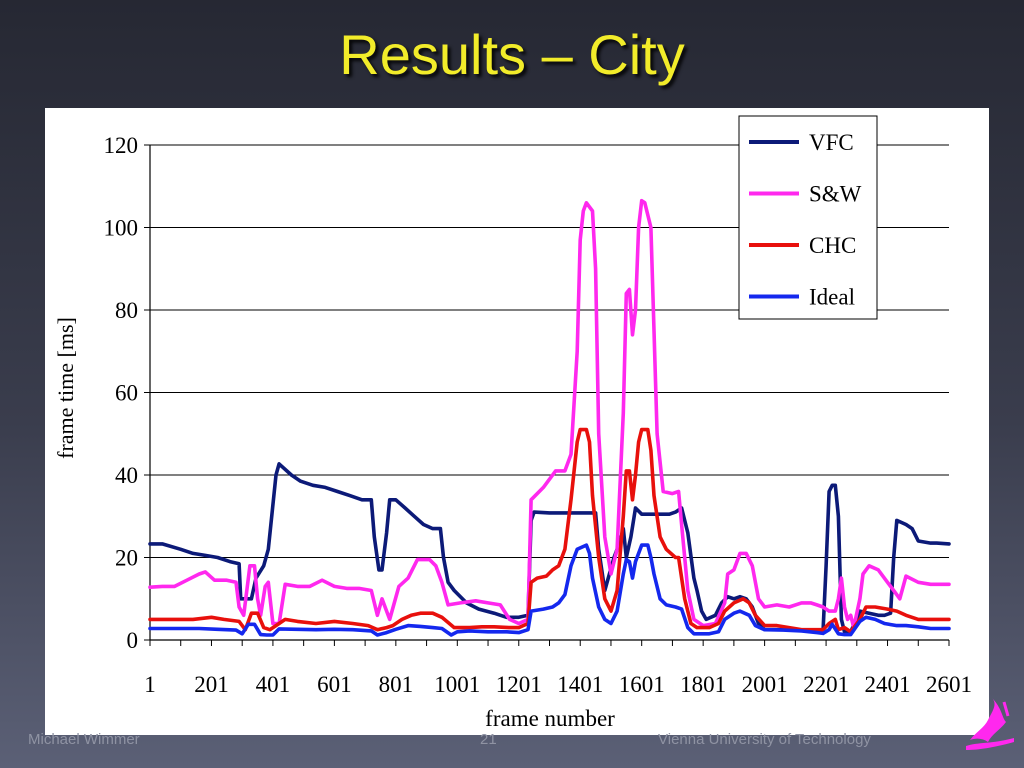 The width and height of the screenshot is (1024, 768). I want to click on legend-entry: Ideal, so click(832, 297).